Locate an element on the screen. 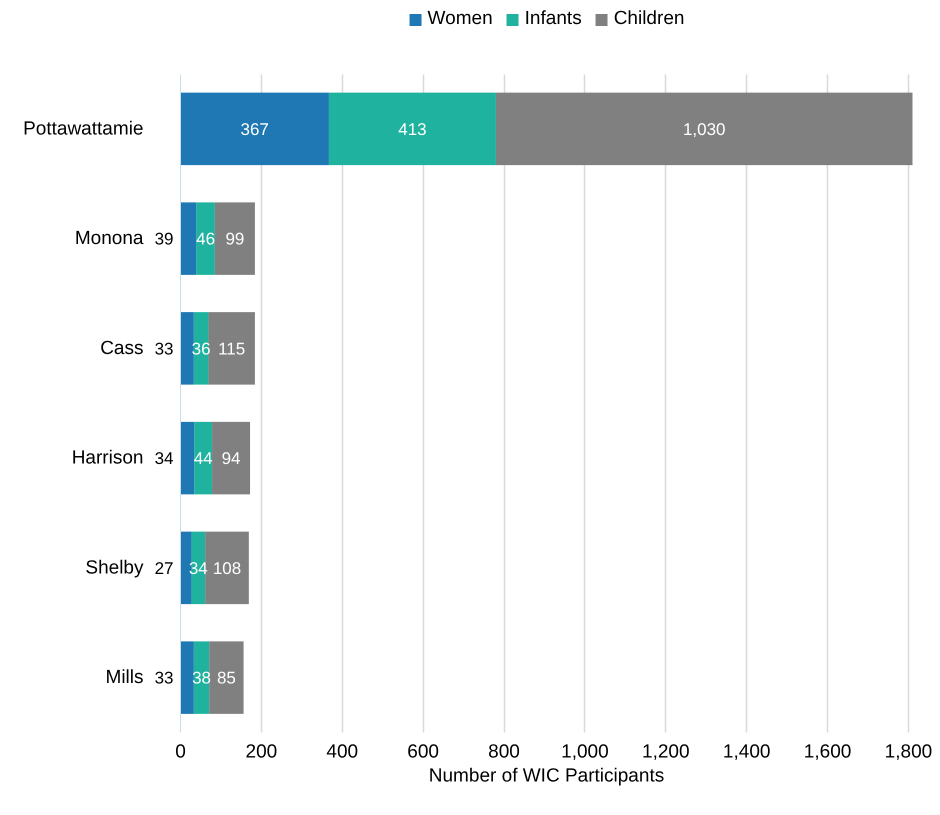  data-label: 46 is located at coordinates (206, 239).